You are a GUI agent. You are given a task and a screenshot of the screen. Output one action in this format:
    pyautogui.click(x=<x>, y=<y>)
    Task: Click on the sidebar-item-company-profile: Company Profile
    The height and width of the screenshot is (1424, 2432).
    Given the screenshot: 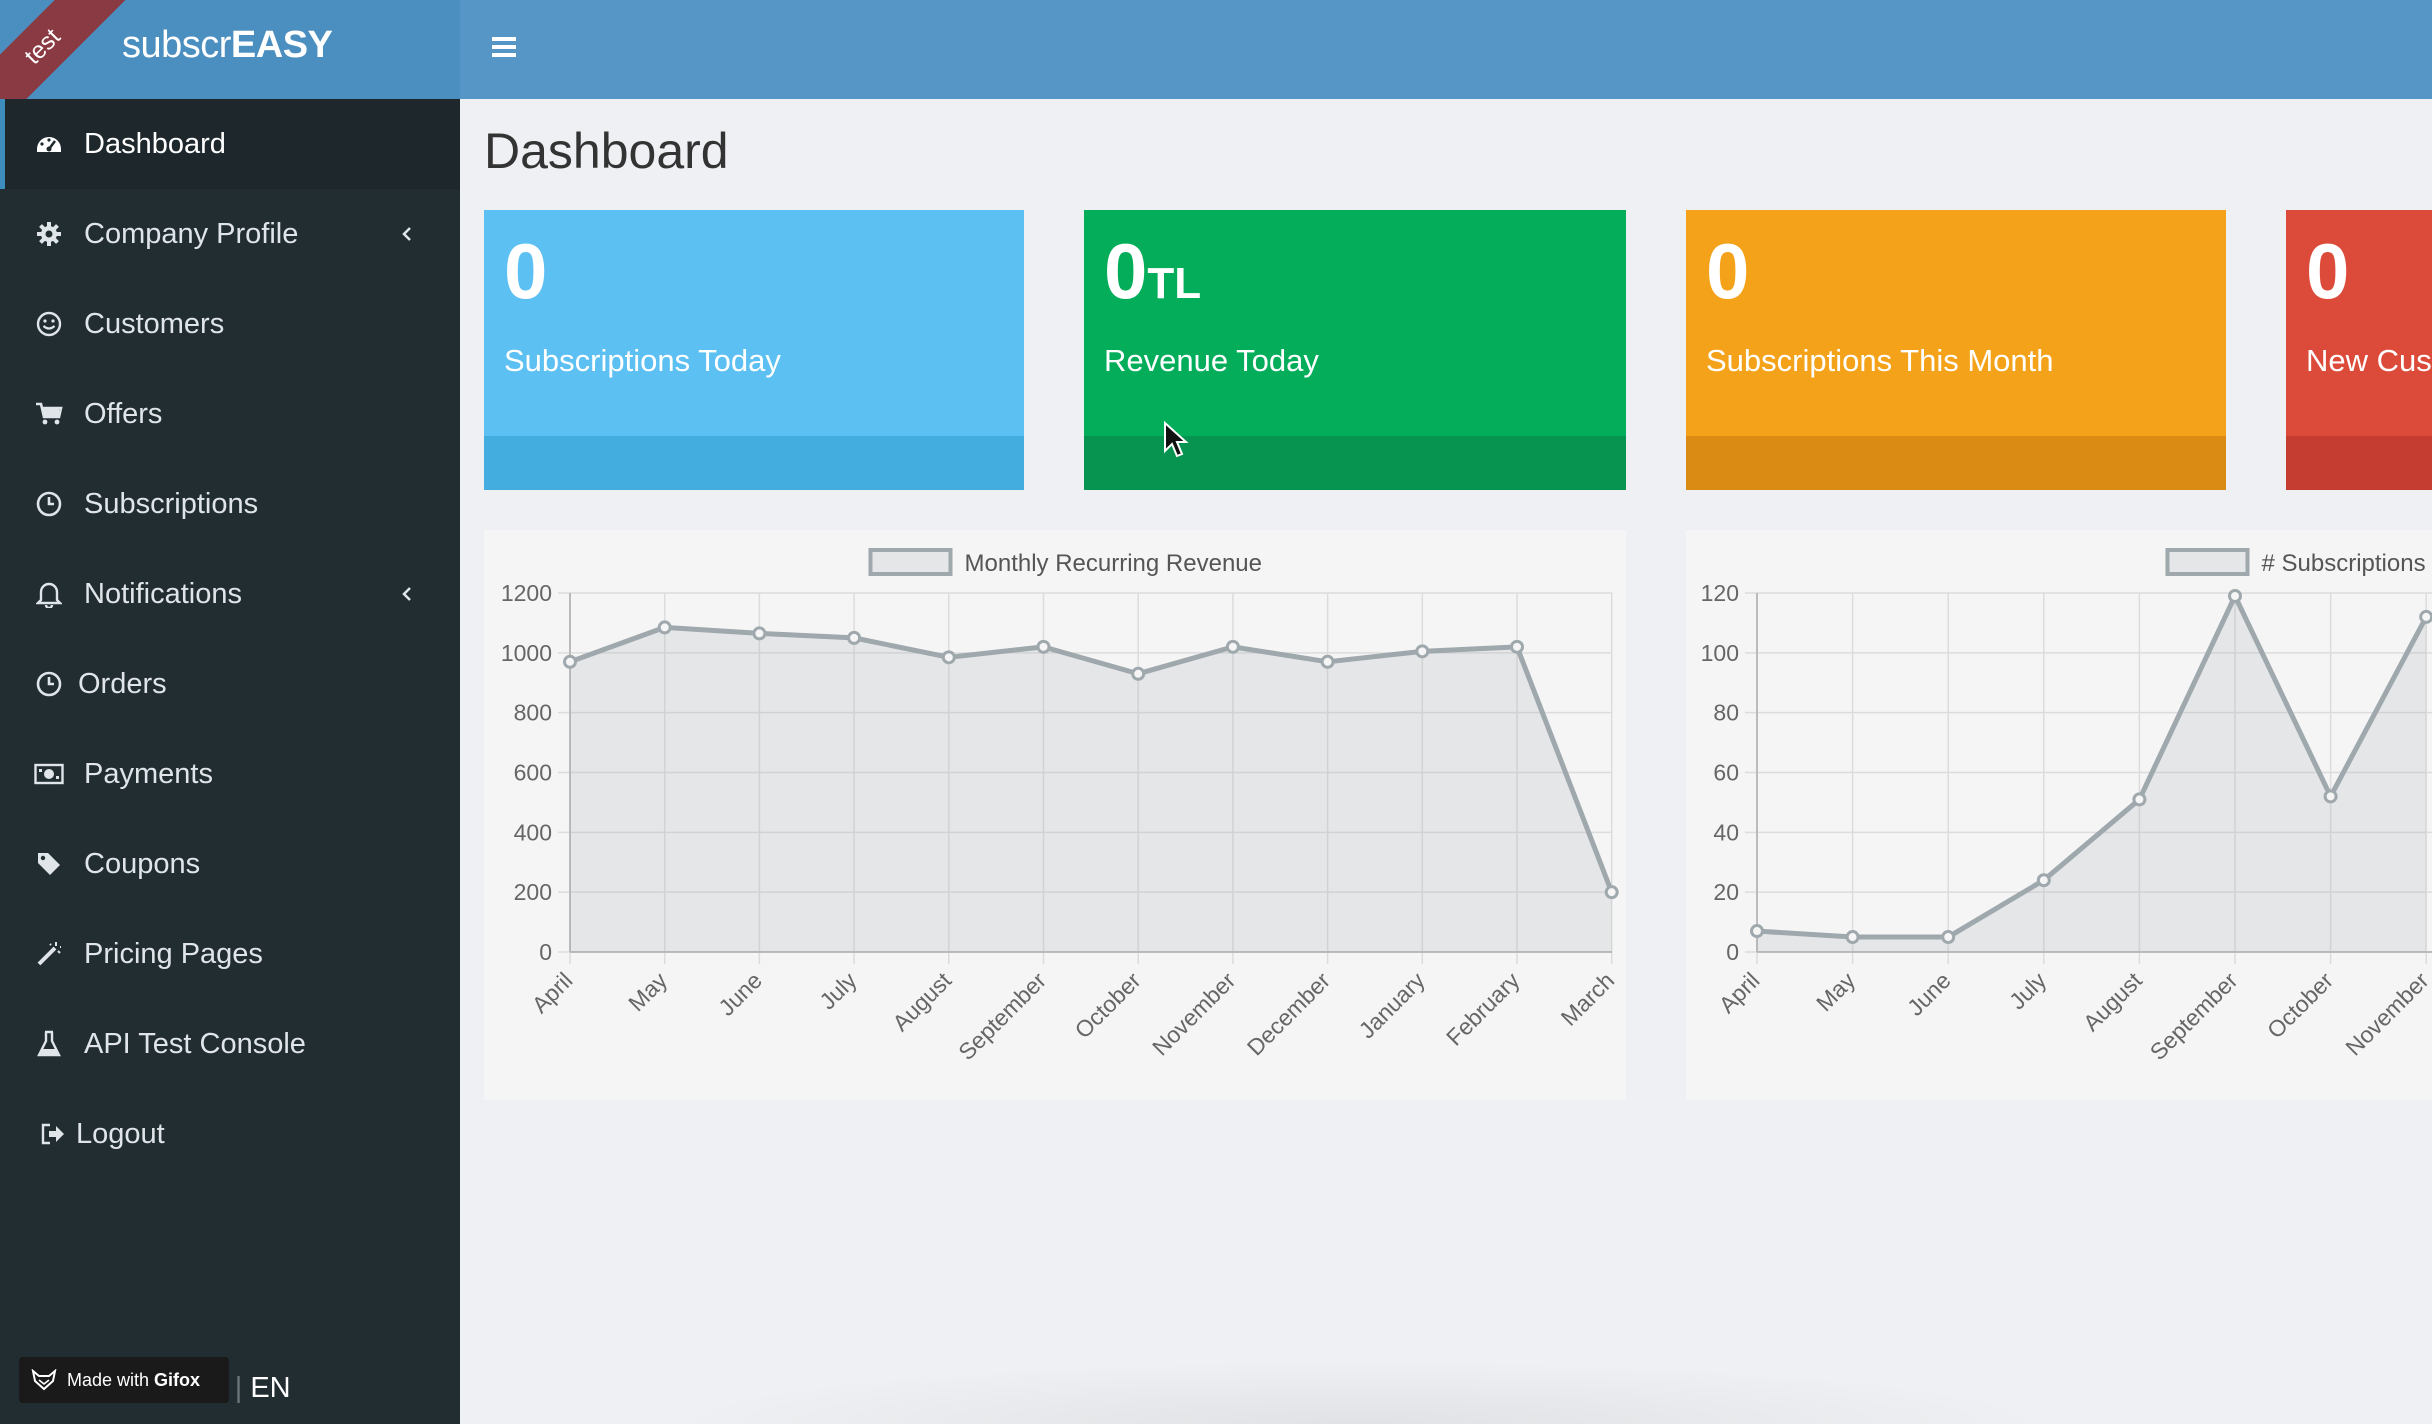 What is the action you would take?
    pyautogui.click(x=230, y=234)
    